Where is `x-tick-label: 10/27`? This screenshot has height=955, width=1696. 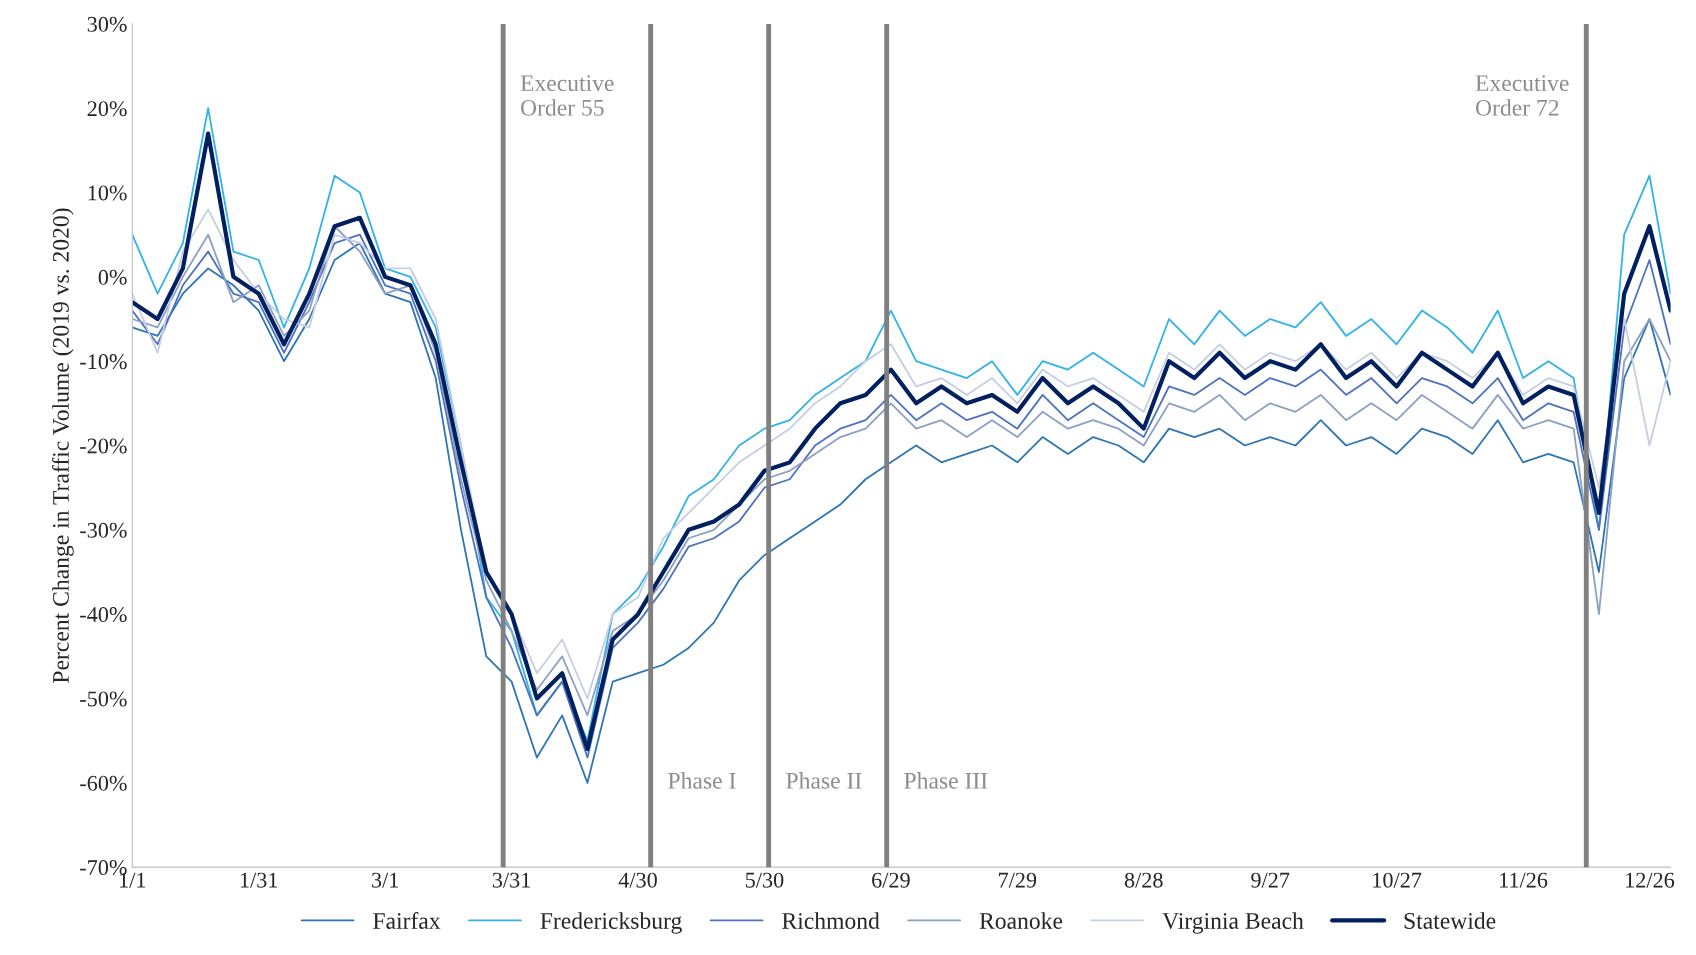 x-tick-label: 10/27 is located at coordinates (1397, 880).